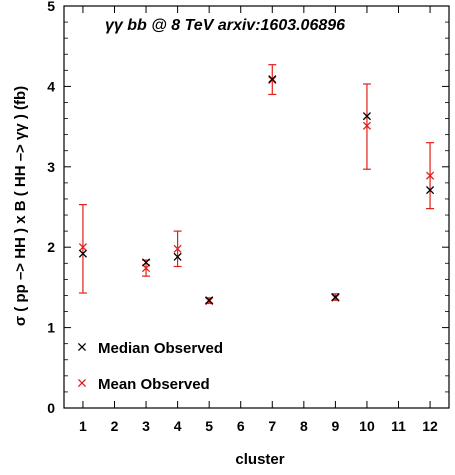 This screenshot has height=475, width=455. I want to click on x-tick-label: 9, so click(335, 426).